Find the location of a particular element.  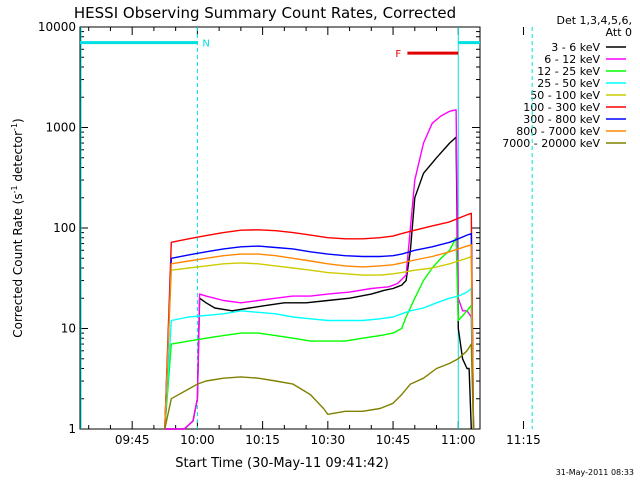

x-tick-label: 11:00 is located at coordinates (458, 440).